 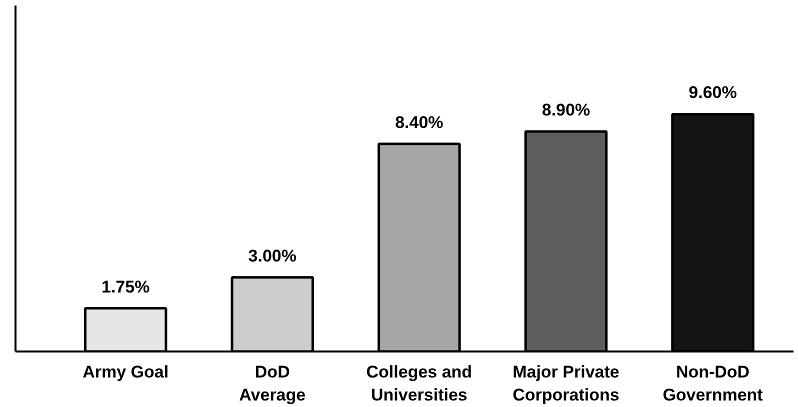 What do you see at coordinates (713, 383) in the screenshot?
I see `x-tick-label: Non-DoD Government` at bounding box center [713, 383].